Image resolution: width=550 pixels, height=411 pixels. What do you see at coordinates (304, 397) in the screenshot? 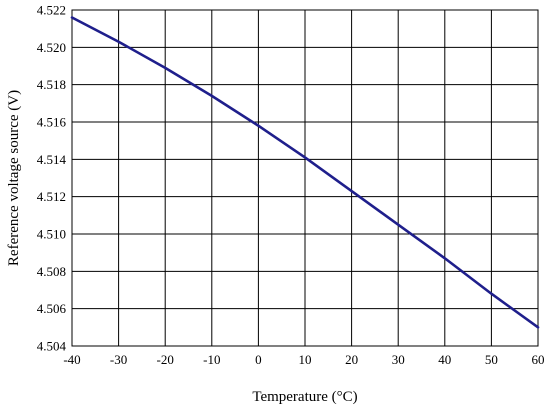
I see `x-axis-label: Temperature (°C)` at bounding box center [304, 397].